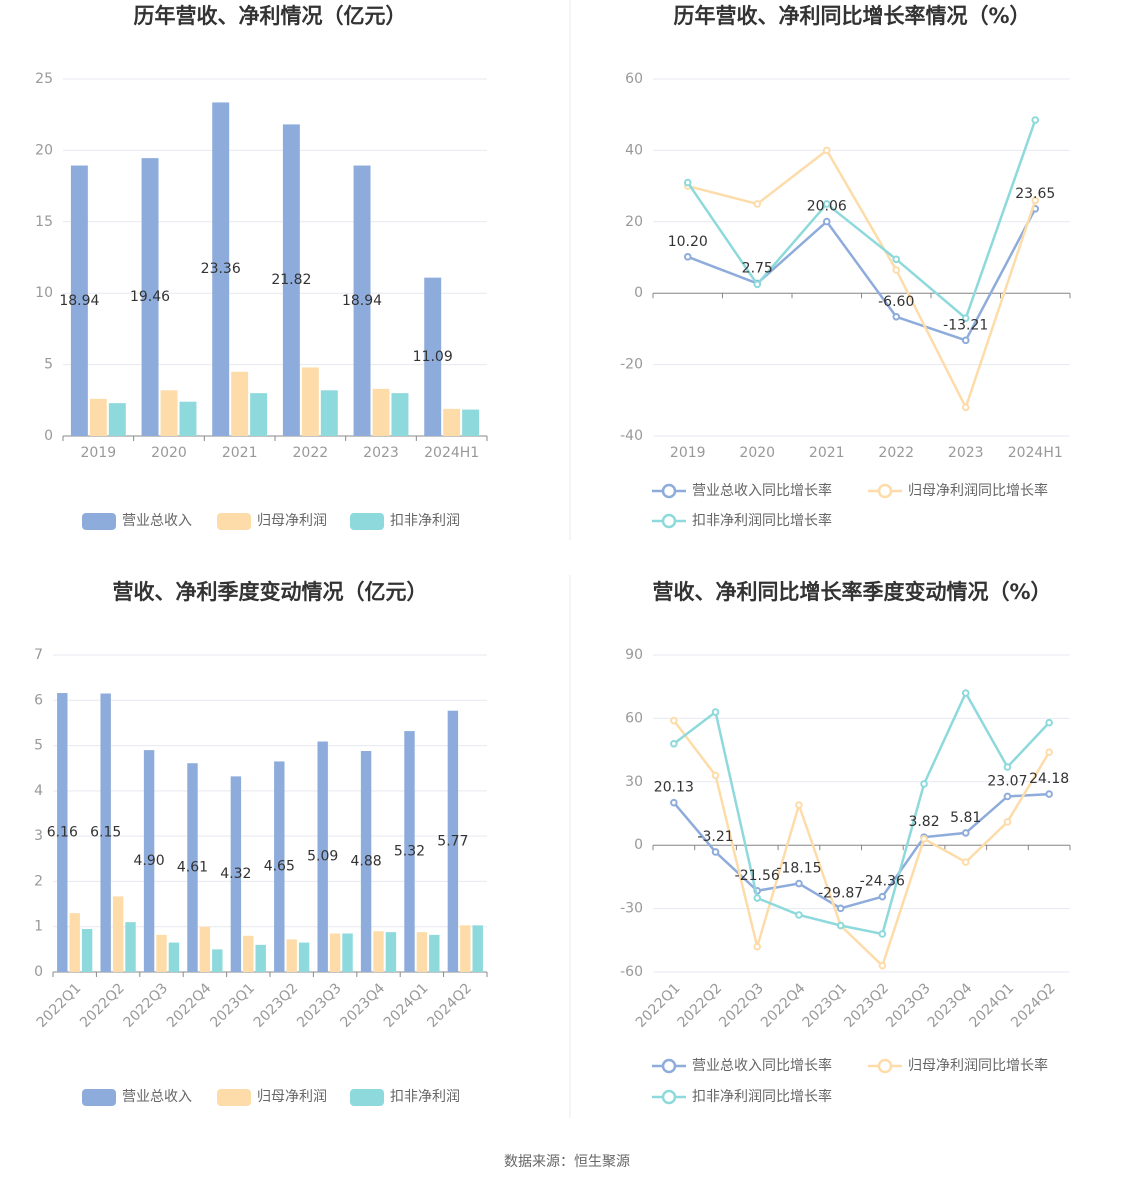  I want to click on value-label: 5.81, so click(965, 818).